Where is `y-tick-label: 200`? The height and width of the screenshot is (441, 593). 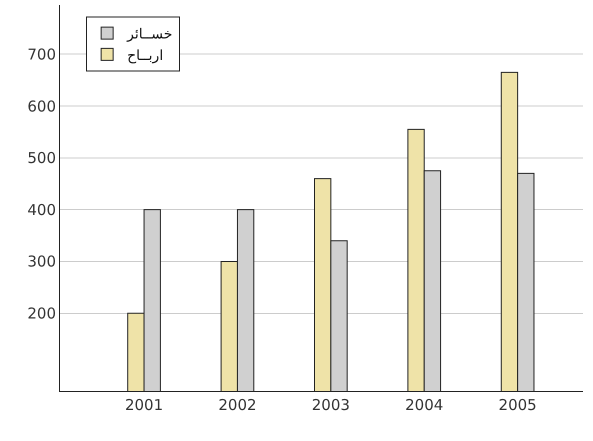
y-tick-label: 200 is located at coordinates (41, 313).